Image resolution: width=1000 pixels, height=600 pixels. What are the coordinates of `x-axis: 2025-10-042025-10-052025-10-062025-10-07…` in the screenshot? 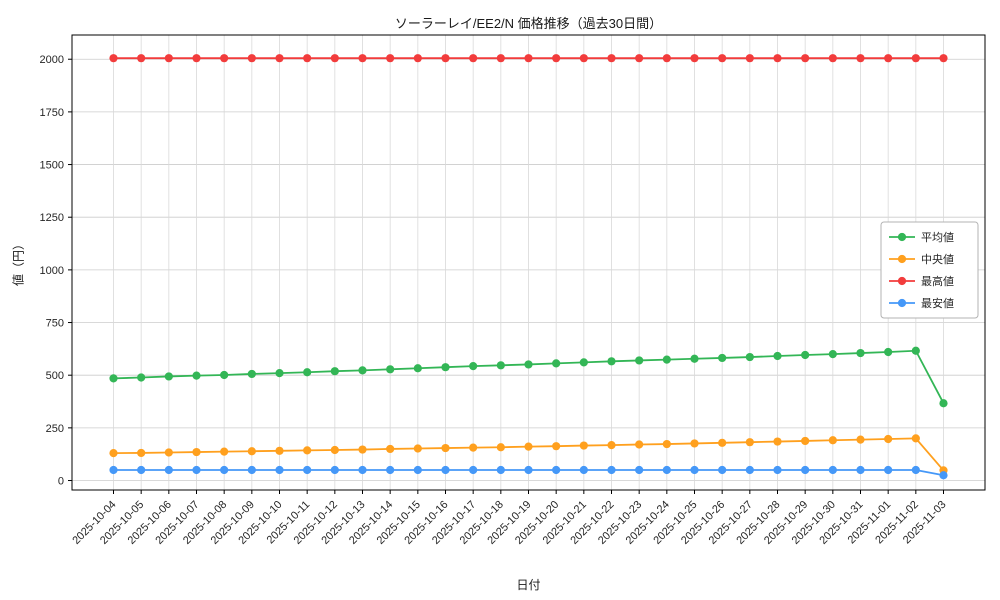 It's located at (509, 518).